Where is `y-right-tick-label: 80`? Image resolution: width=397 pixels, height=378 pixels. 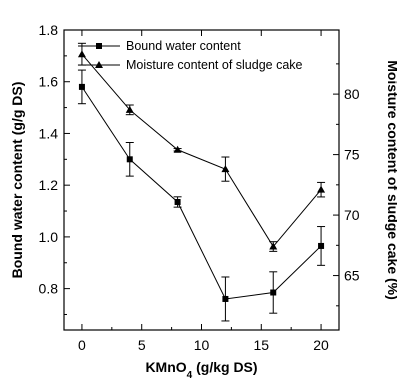
y-right-tick-label: 80 is located at coordinates (352, 94).